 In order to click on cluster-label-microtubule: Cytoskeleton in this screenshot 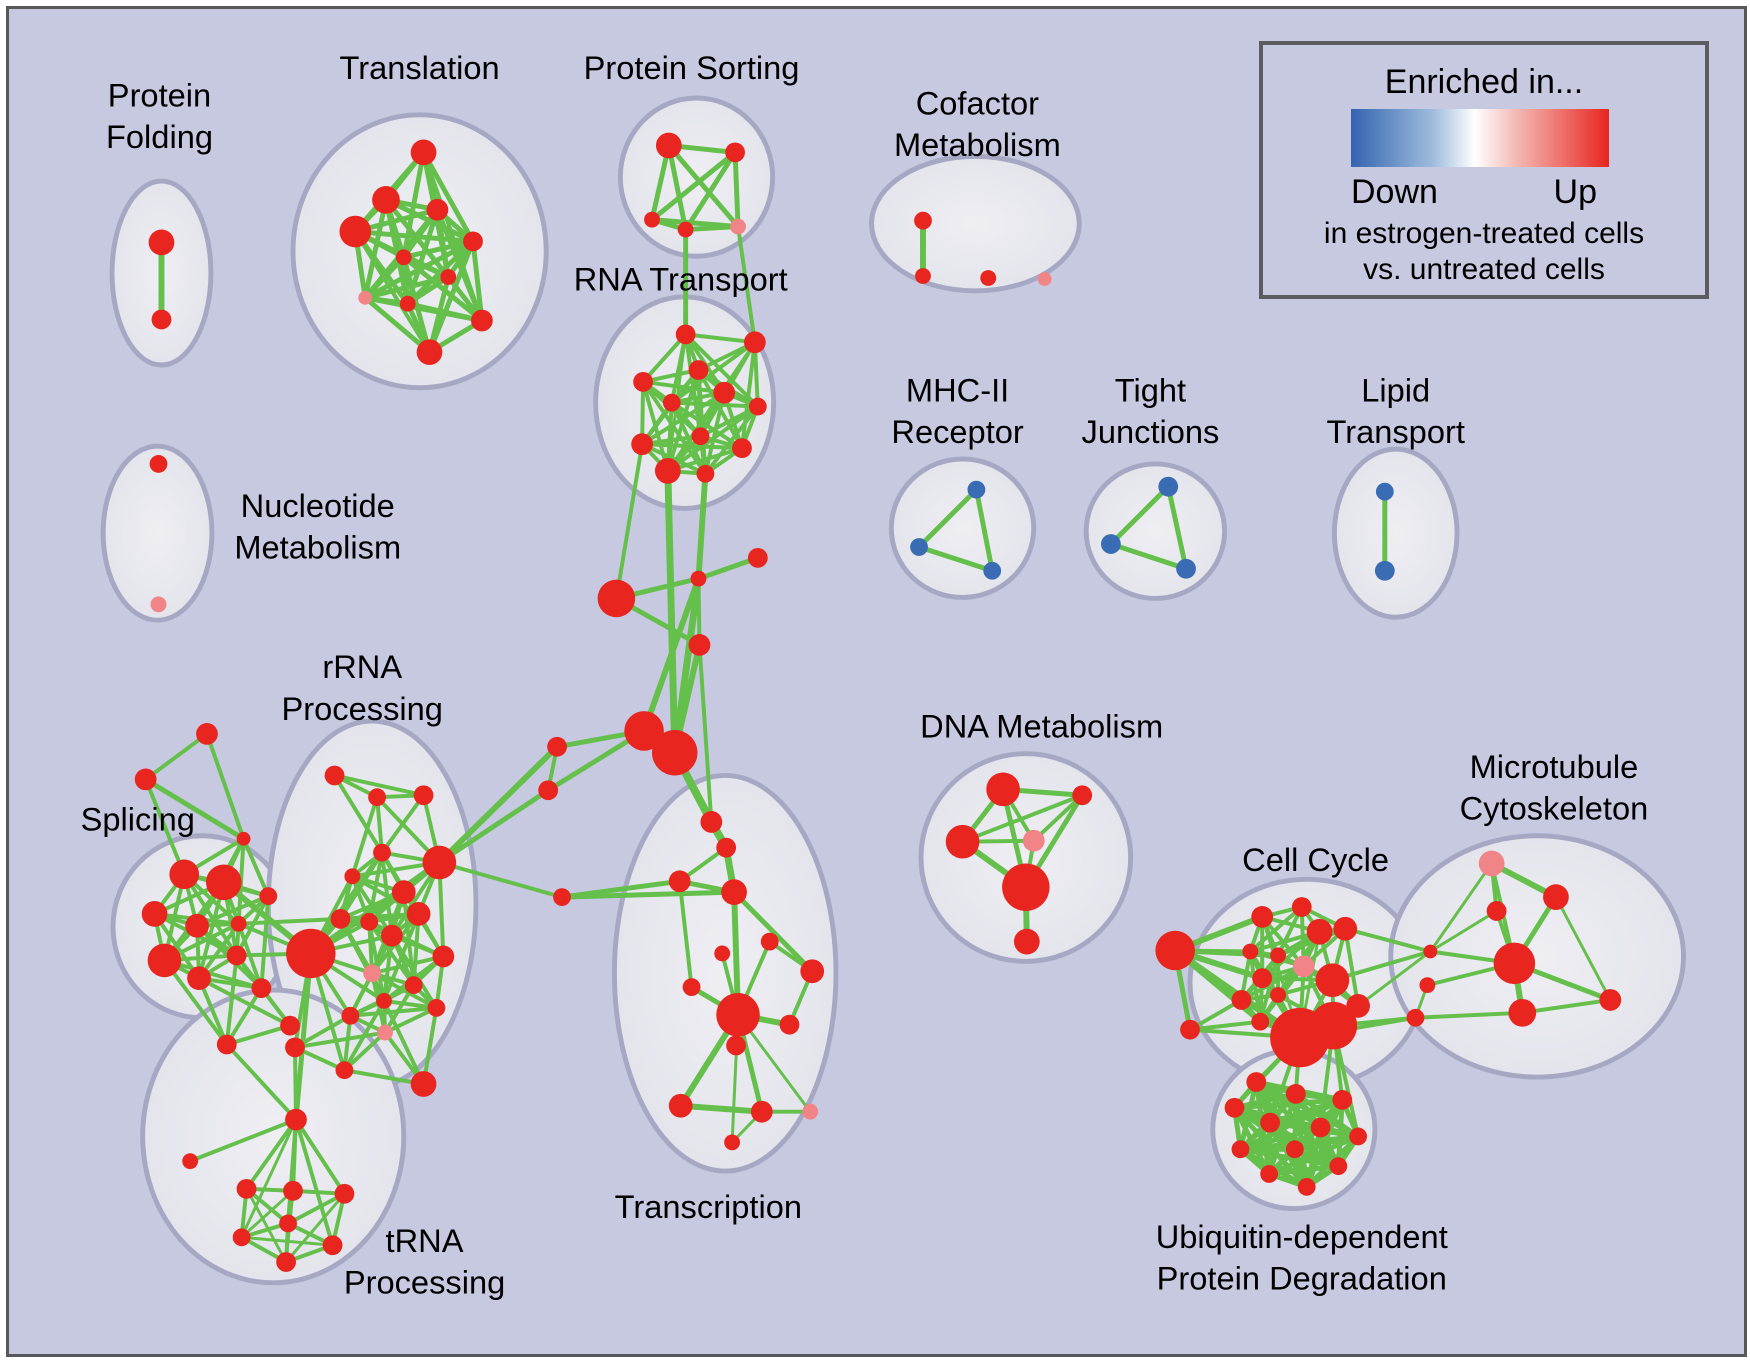, I will do `click(1554, 808)`.